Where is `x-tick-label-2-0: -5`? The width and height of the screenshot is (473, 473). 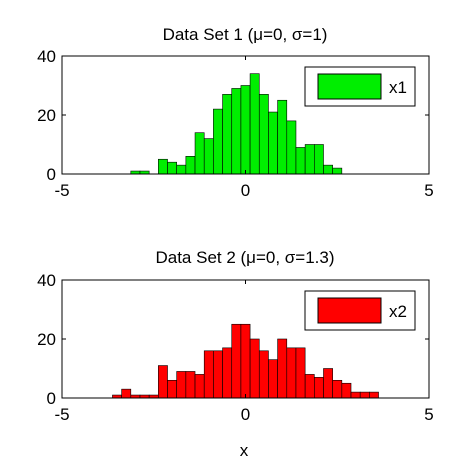
x-tick-label-2-0: -5 is located at coordinates (61, 414).